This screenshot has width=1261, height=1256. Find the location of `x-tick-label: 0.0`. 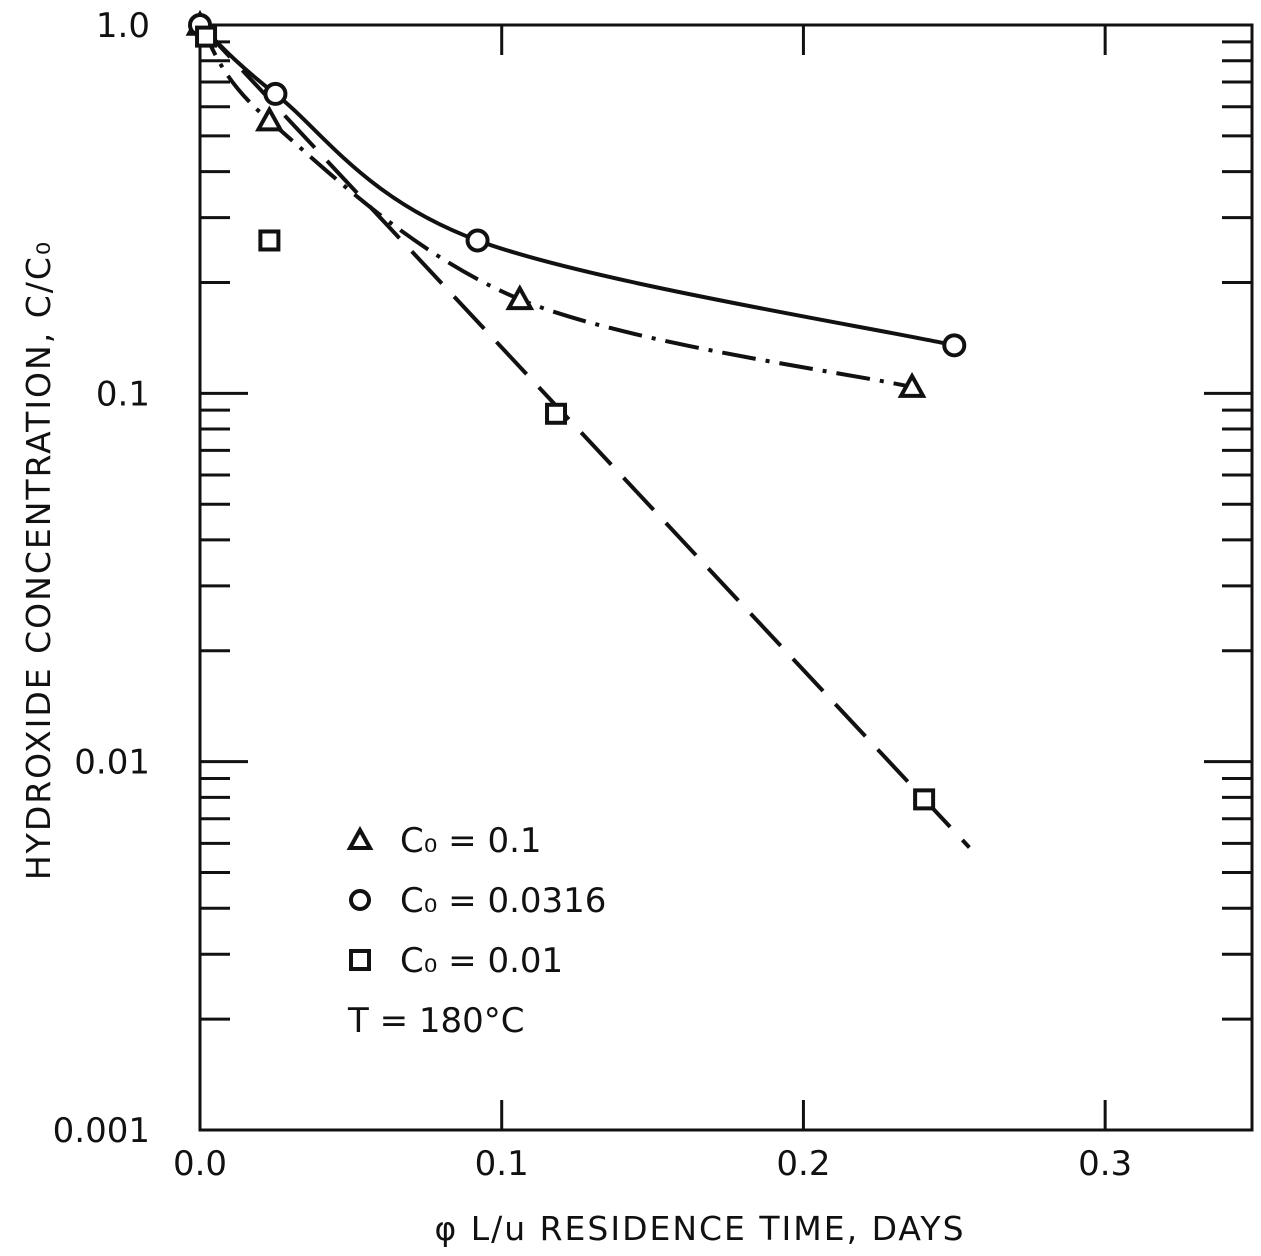

x-tick-label: 0.0 is located at coordinates (200, 1164).